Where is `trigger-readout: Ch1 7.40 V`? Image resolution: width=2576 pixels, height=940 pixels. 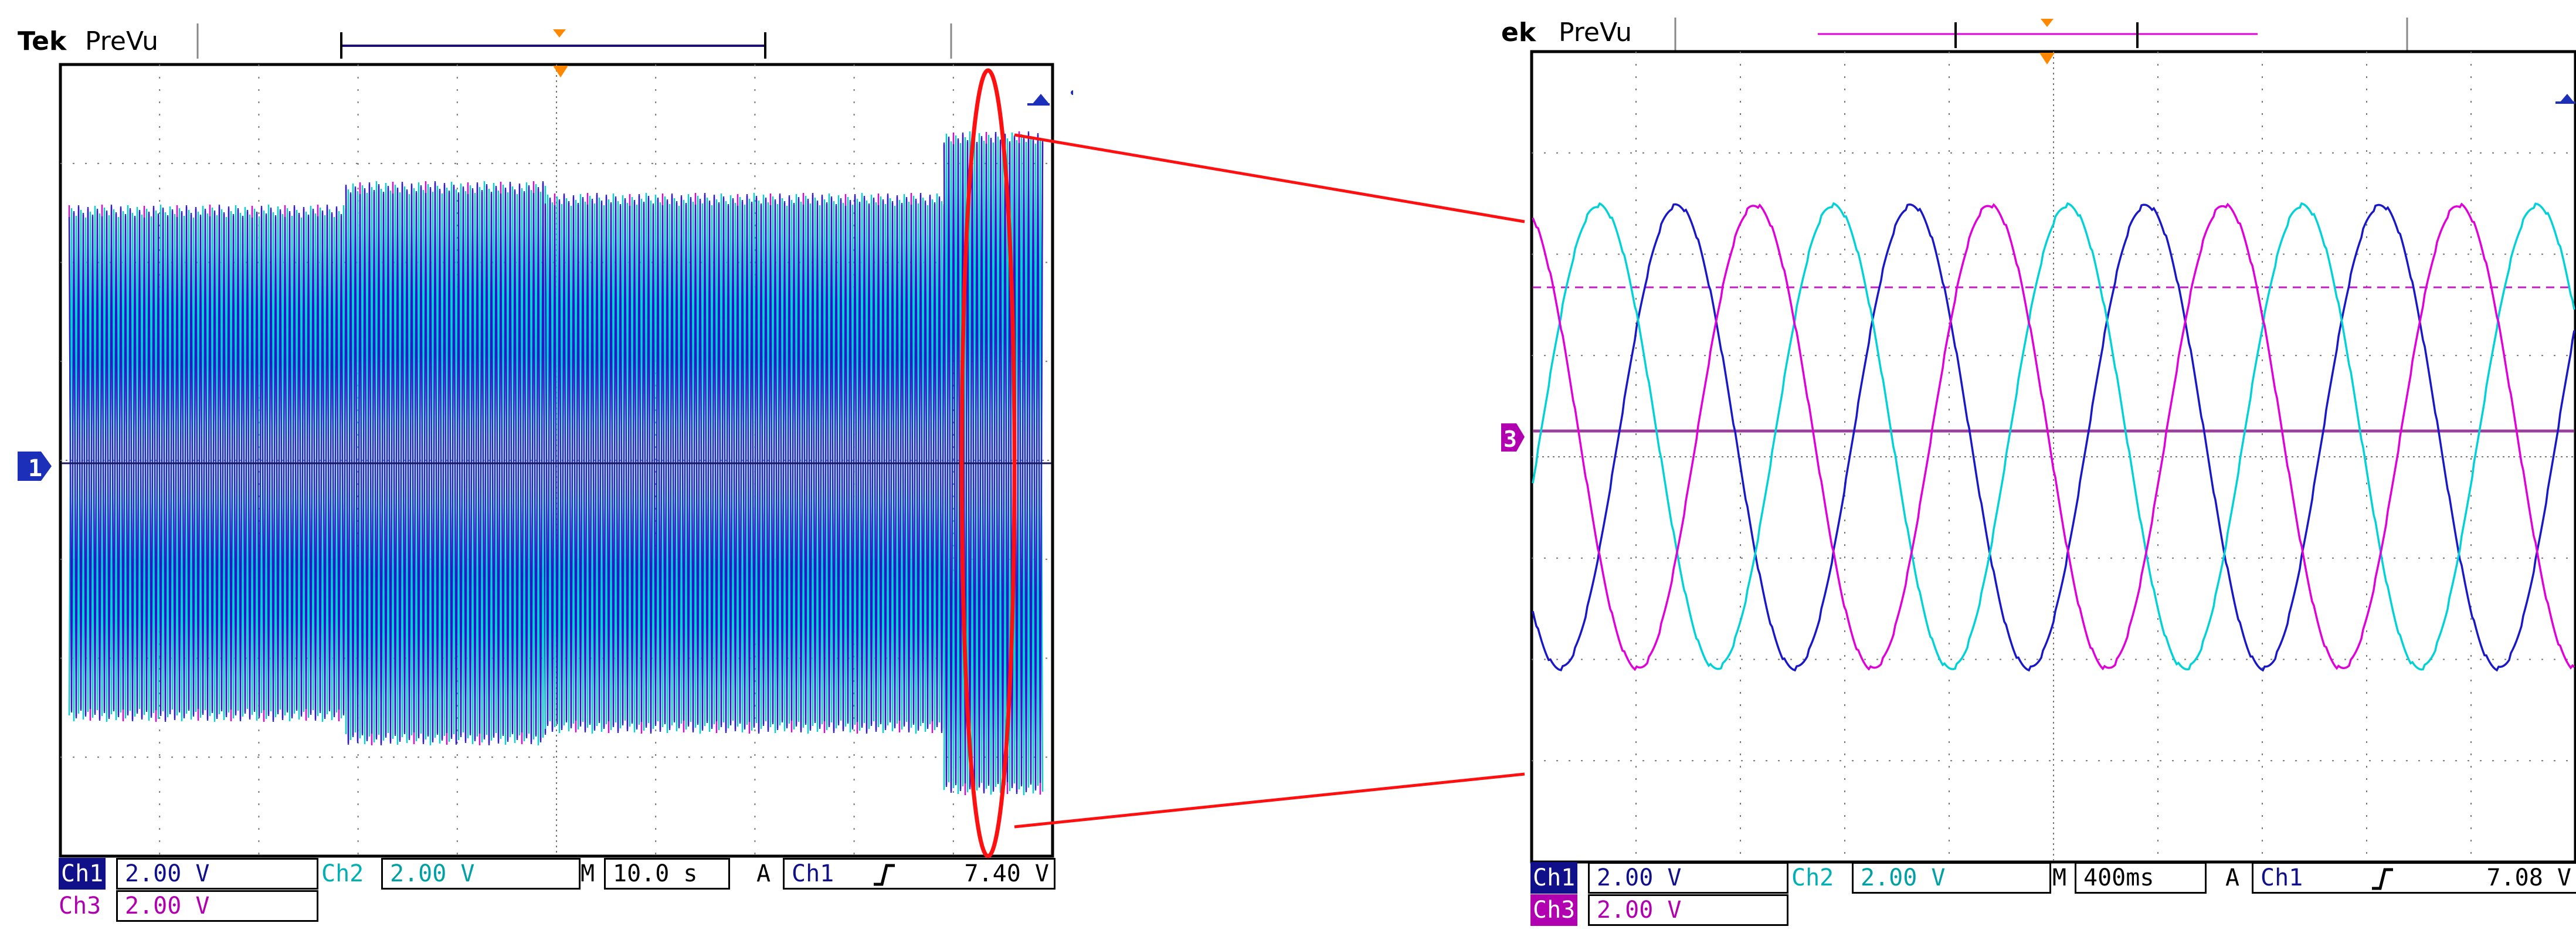 trigger-readout: Ch1 7.40 V is located at coordinates (919, 874).